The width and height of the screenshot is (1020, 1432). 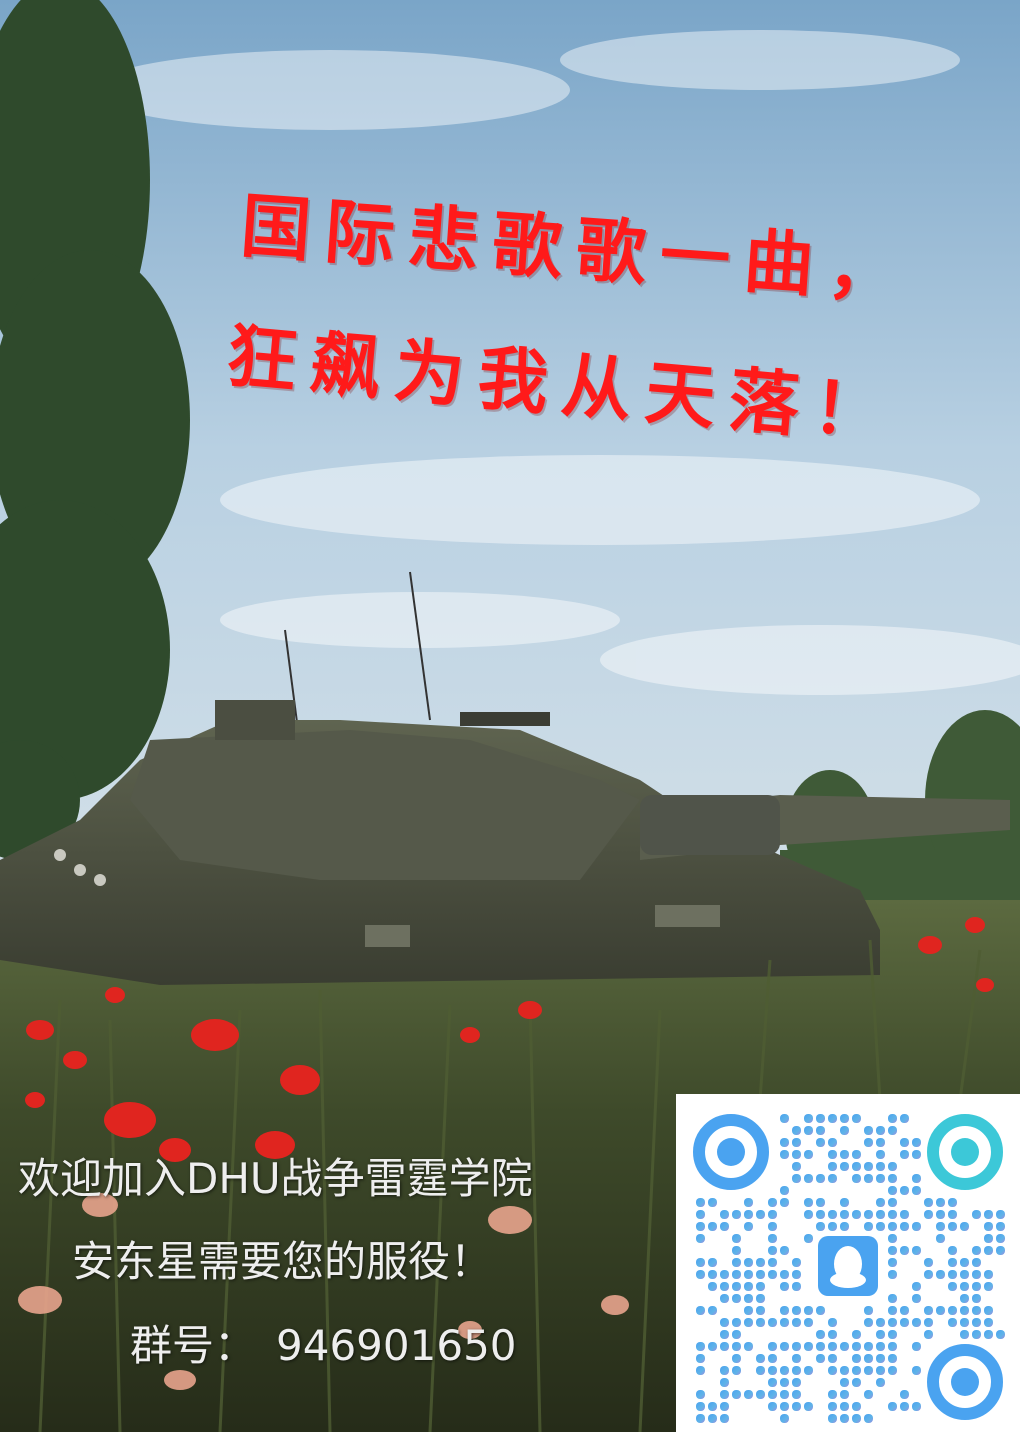 What do you see at coordinates (848, 1263) in the screenshot?
I see `qq-group-qr-code` at bounding box center [848, 1263].